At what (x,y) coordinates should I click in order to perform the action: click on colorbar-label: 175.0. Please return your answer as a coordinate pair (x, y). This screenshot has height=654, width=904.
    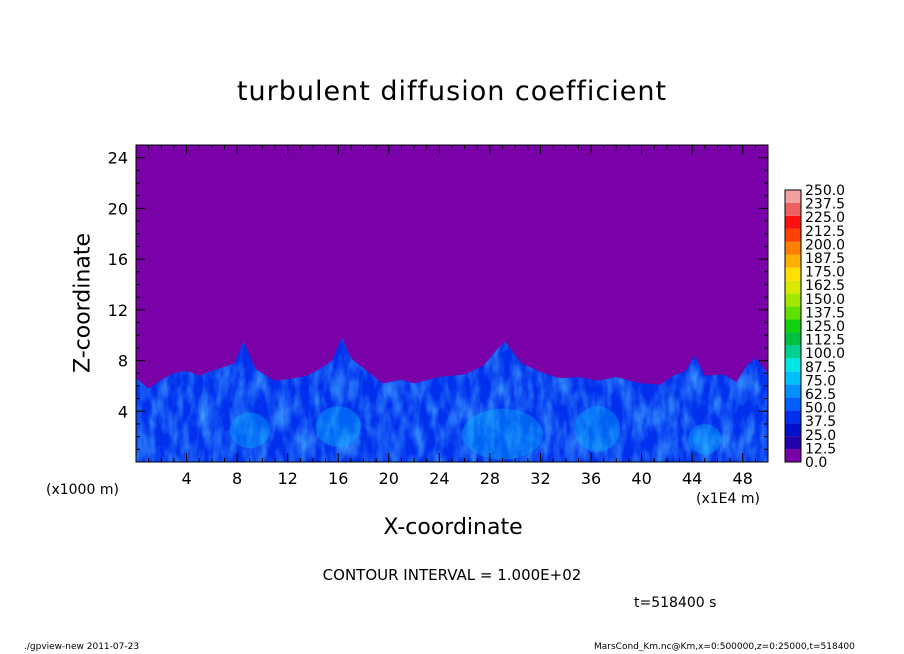
    Looking at the image, I should click on (825, 273).